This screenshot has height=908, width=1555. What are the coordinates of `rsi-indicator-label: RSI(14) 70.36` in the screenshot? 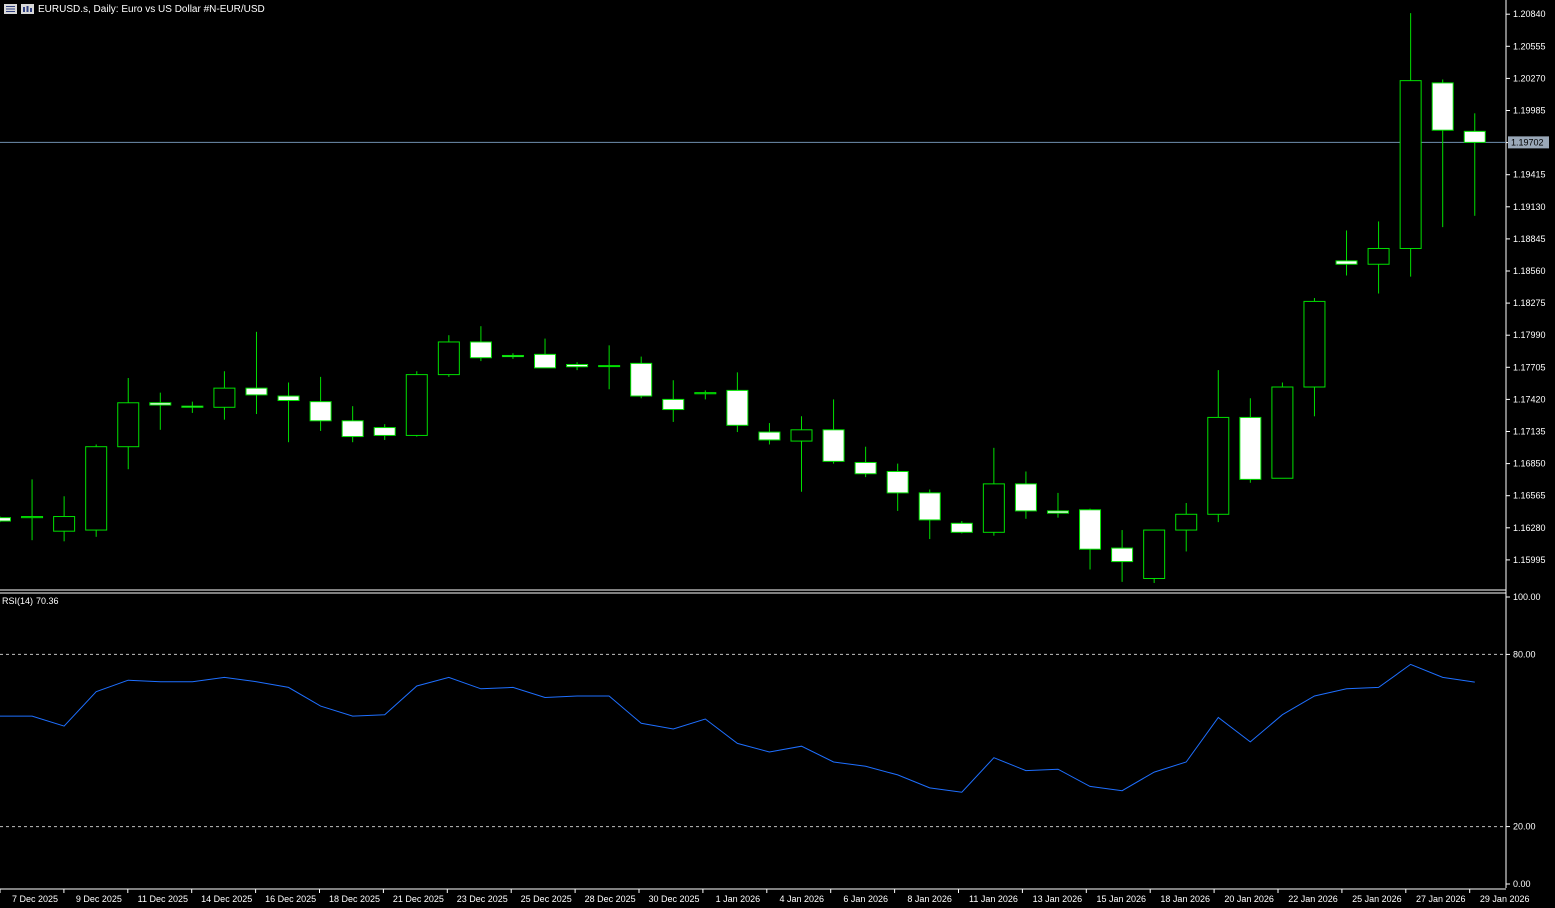 It's located at (32, 601).